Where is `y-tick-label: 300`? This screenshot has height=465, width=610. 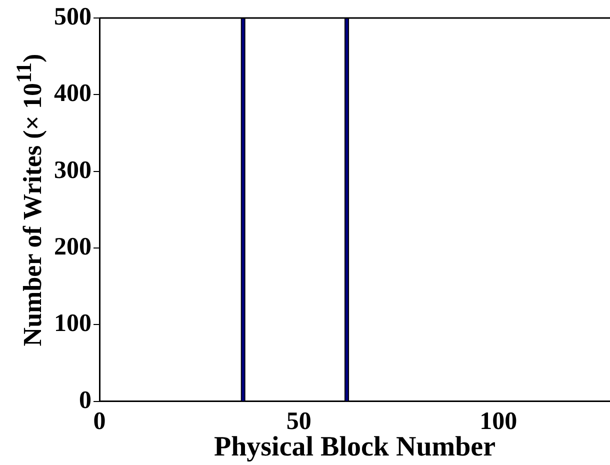
y-tick-label: 300 is located at coordinates (73, 170).